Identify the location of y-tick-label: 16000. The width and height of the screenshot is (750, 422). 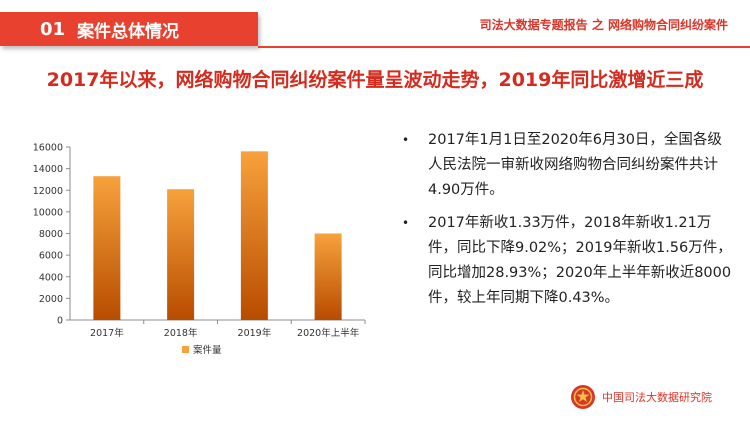
(48, 148).